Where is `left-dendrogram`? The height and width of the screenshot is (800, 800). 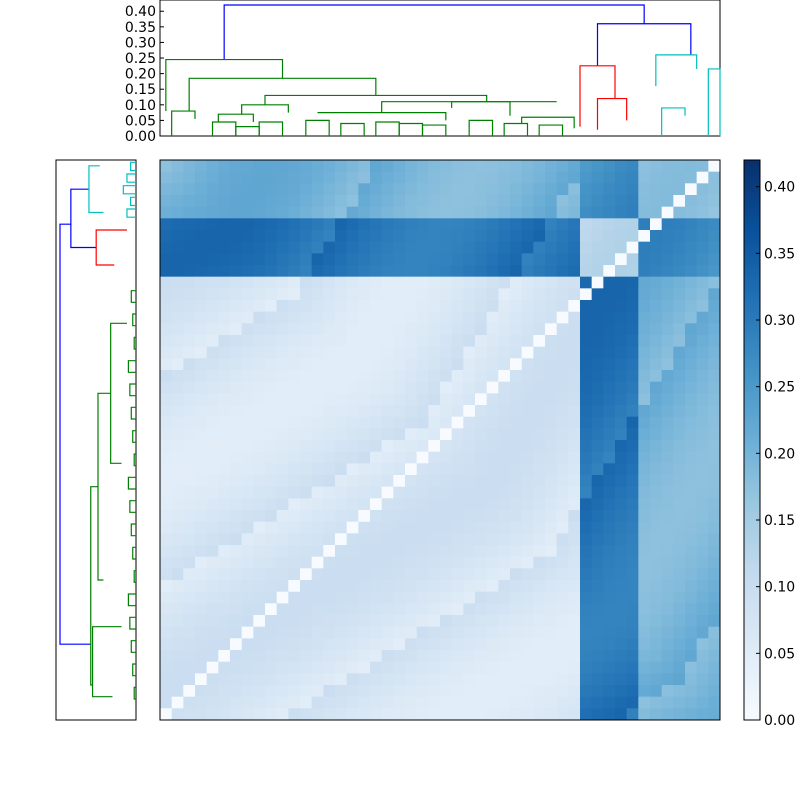 left-dendrogram is located at coordinates (96, 440).